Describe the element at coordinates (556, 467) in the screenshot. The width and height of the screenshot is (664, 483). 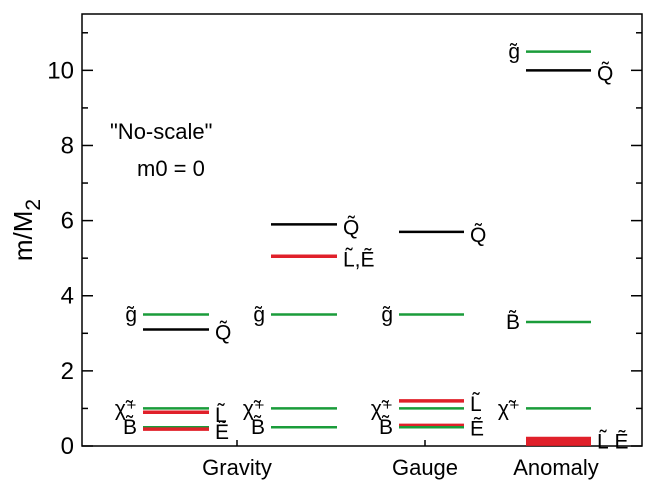
I see `category-label-anomaly: Anomaly` at that location.